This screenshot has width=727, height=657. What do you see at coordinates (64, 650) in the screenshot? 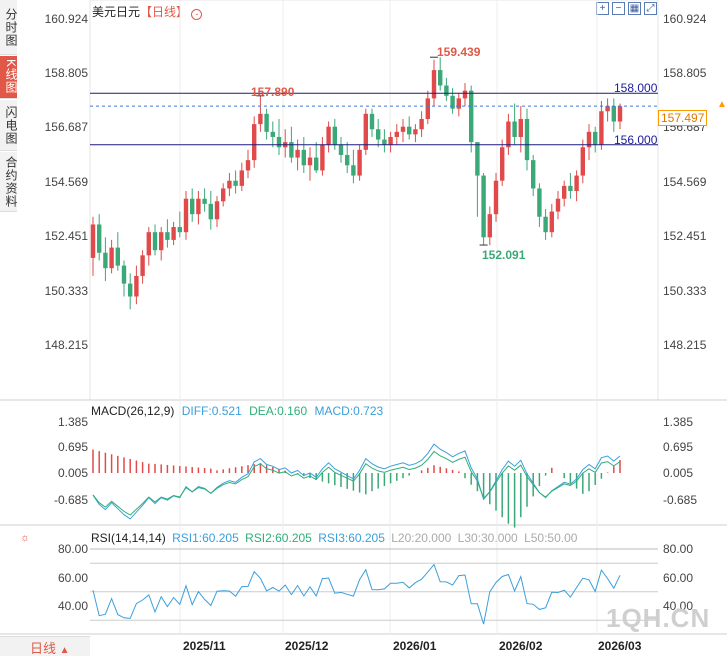
I see `triangle-up-icon: ▲` at bounding box center [64, 650].